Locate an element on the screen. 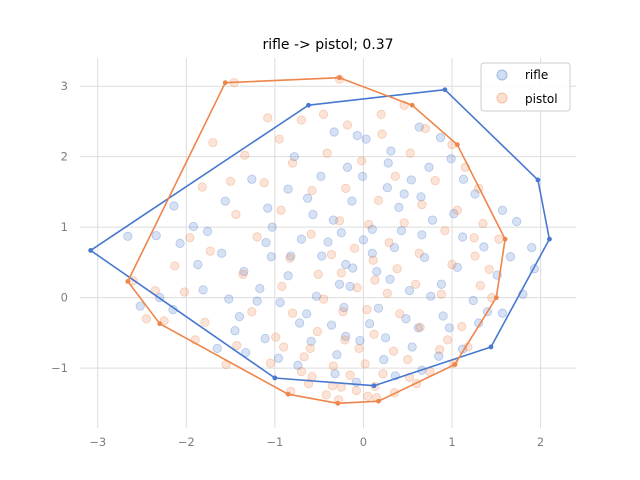 This screenshot has height=480, width=640. x-tick-label: 1 is located at coordinates (451, 442).